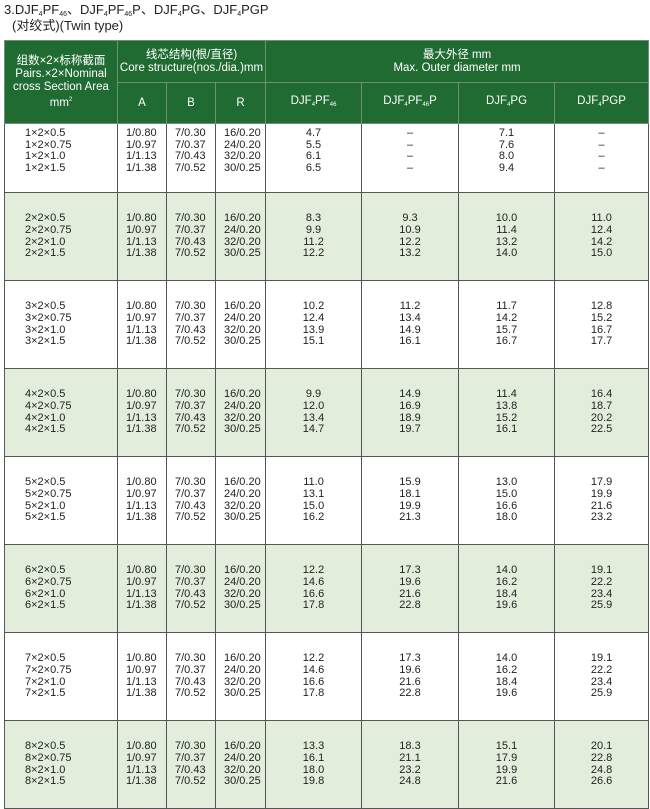  I want to click on cell-value: 24.8, so click(601, 769).